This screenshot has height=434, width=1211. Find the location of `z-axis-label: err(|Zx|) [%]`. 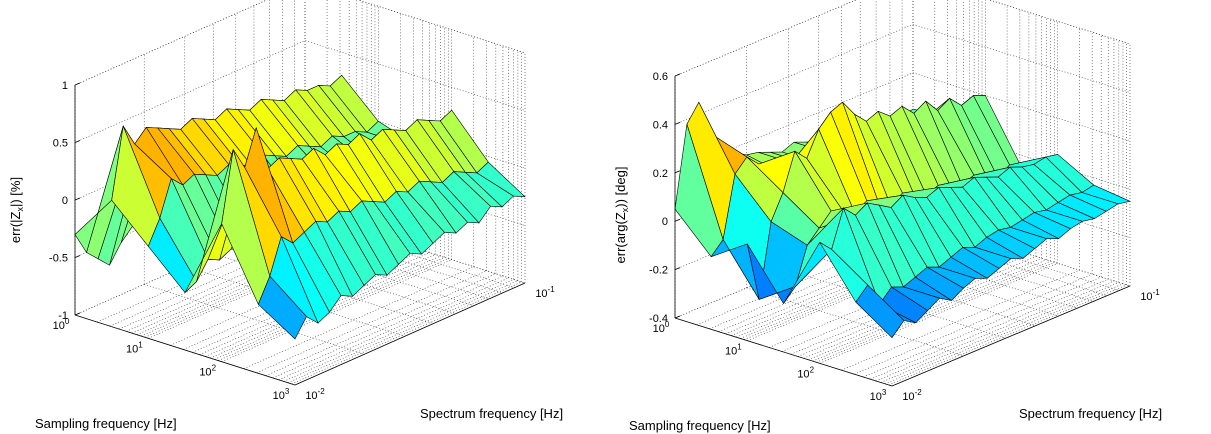

z-axis-label: err(|Zx|) [%] is located at coordinates (16, 210).